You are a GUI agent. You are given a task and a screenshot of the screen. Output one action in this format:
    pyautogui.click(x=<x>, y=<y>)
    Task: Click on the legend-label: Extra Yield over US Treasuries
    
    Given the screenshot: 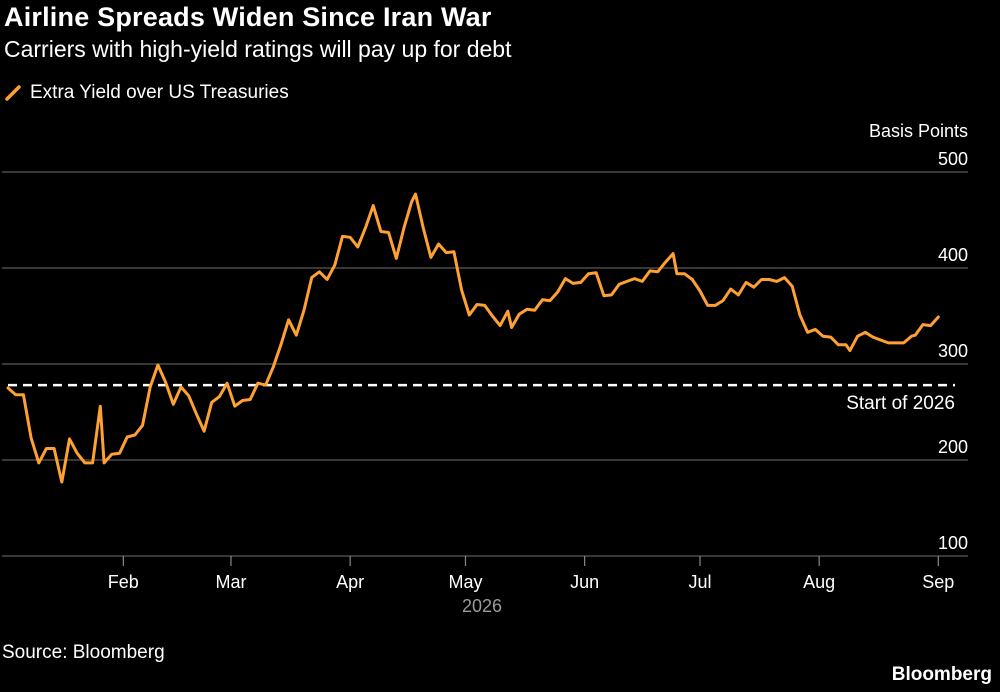 What is the action you would take?
    pyautogui.click(x=159, y=92)
    